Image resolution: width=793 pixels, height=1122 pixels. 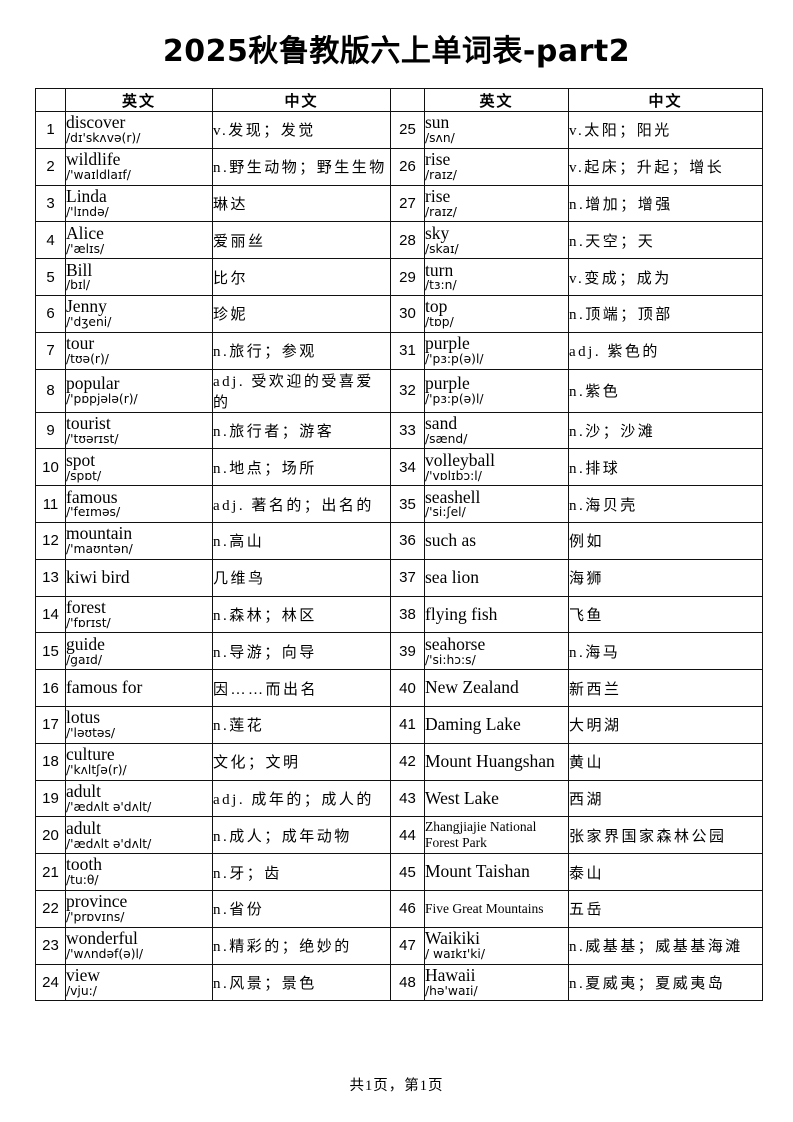 What do you see at coordinates (399, 724) in the screenshot?
I see `table-row: 17 lotus/'ləʊtəs/n.莲花 41 Daming Lake 大明湖` at bounding box center [399, 724].